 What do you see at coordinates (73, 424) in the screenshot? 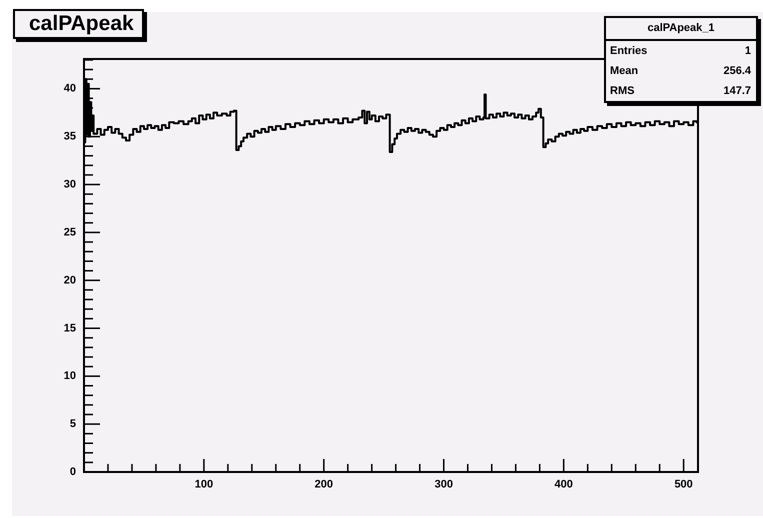
I see `y-tick-label: 5` at bounding box center [73, 424].